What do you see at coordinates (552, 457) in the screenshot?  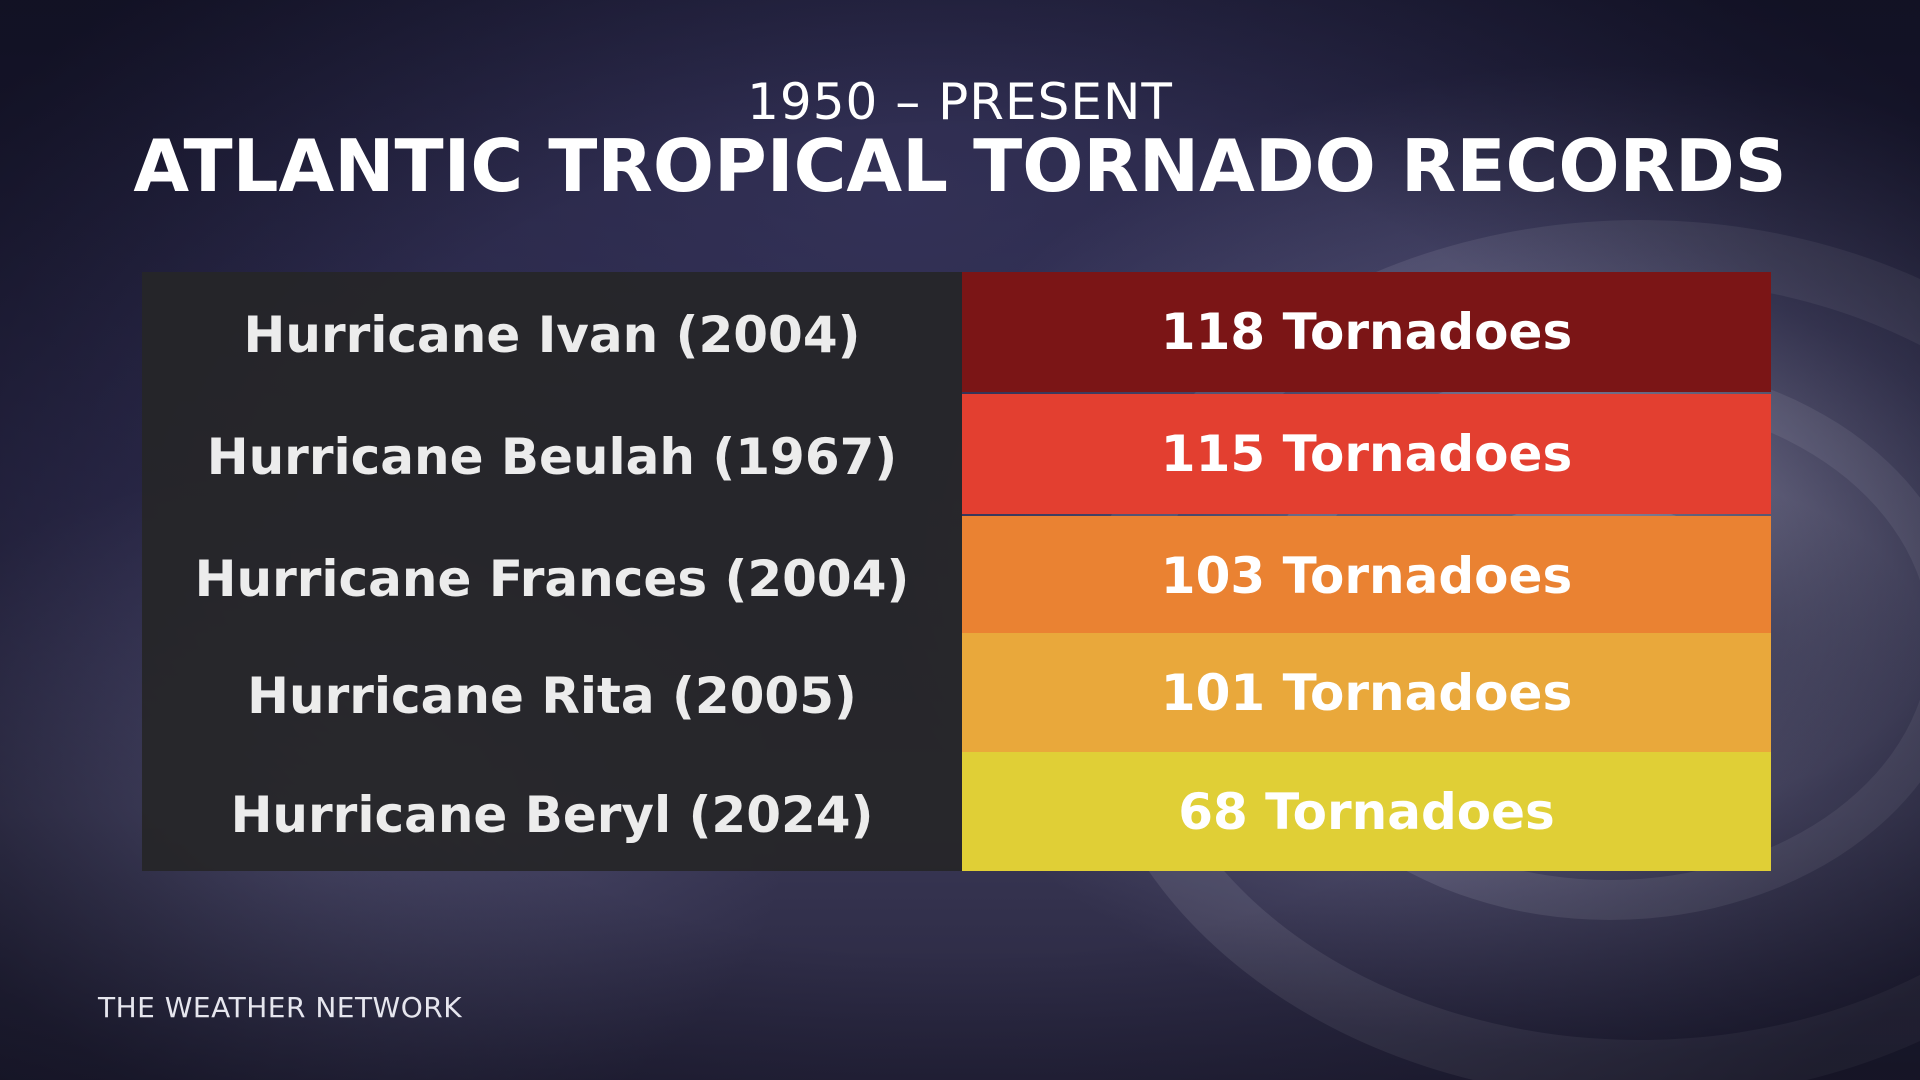 I see `hurricane-name-cell: Hurricane Beulah (1967)` at bounding box center [552, 457].